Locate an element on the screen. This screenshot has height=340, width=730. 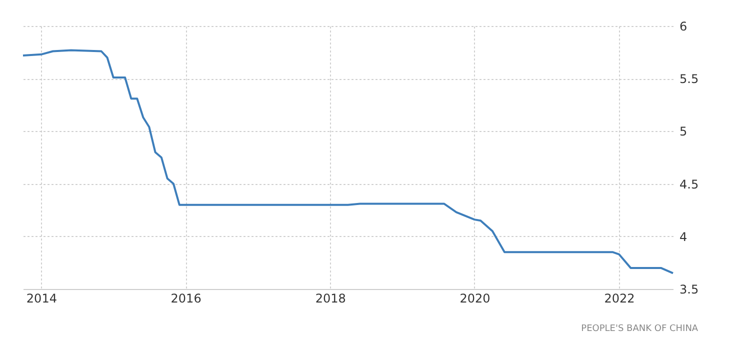
x-tick-label: 2020 is located at coordinates (475, 299).